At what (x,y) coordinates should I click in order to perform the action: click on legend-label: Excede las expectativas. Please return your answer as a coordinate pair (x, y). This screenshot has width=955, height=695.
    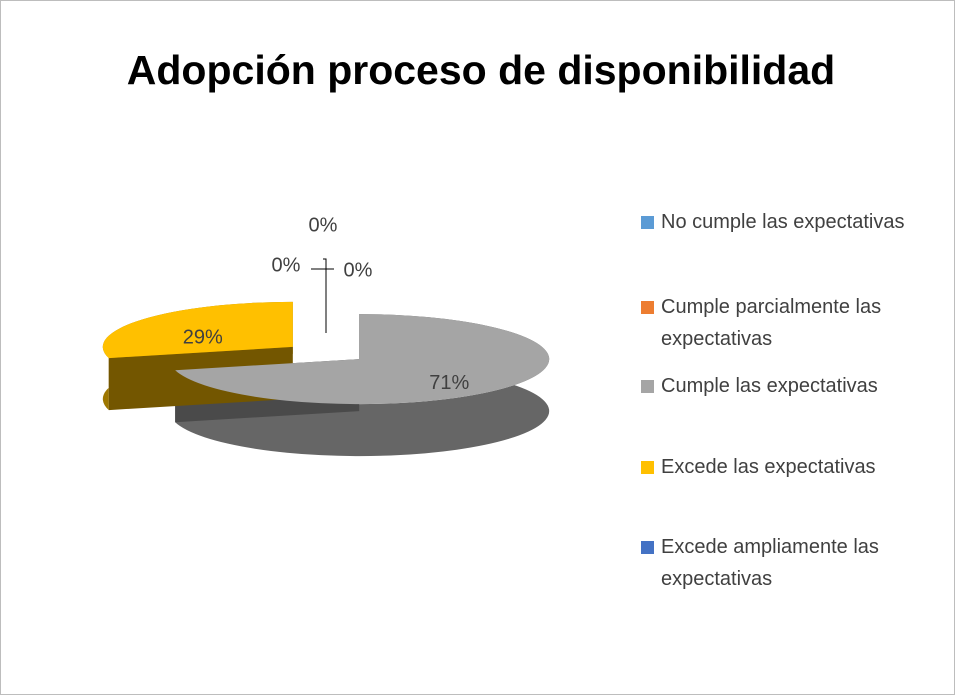
    Looking at the image, I should click on (768, 467).